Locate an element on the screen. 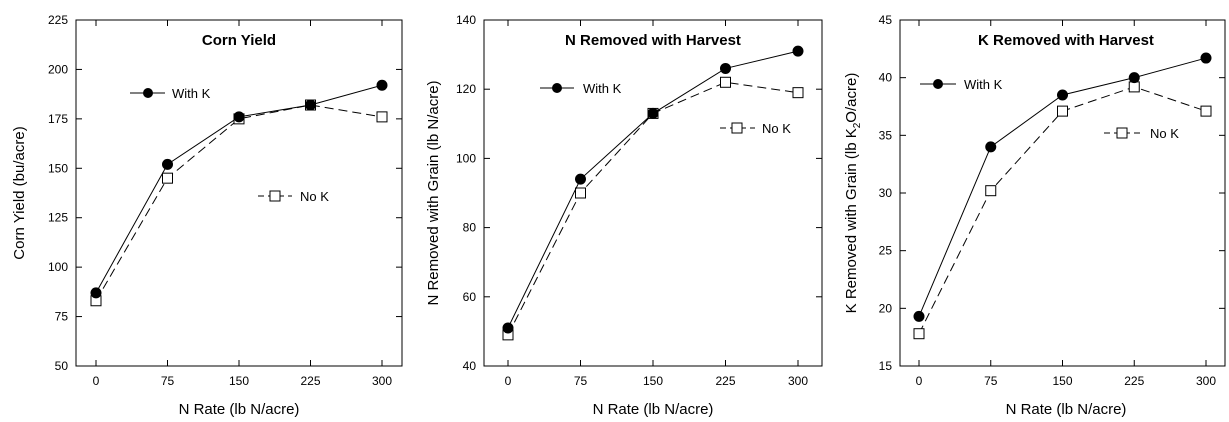  y-tick-label: 50 is located at coordinates (62, 366).